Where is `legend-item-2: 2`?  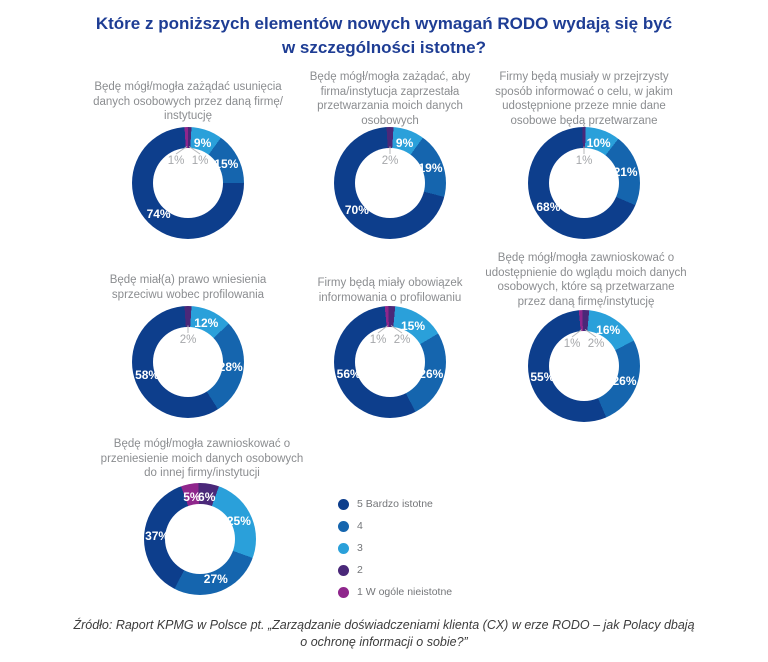 legend-item-2: 2 is located at coordinates (395, 570).